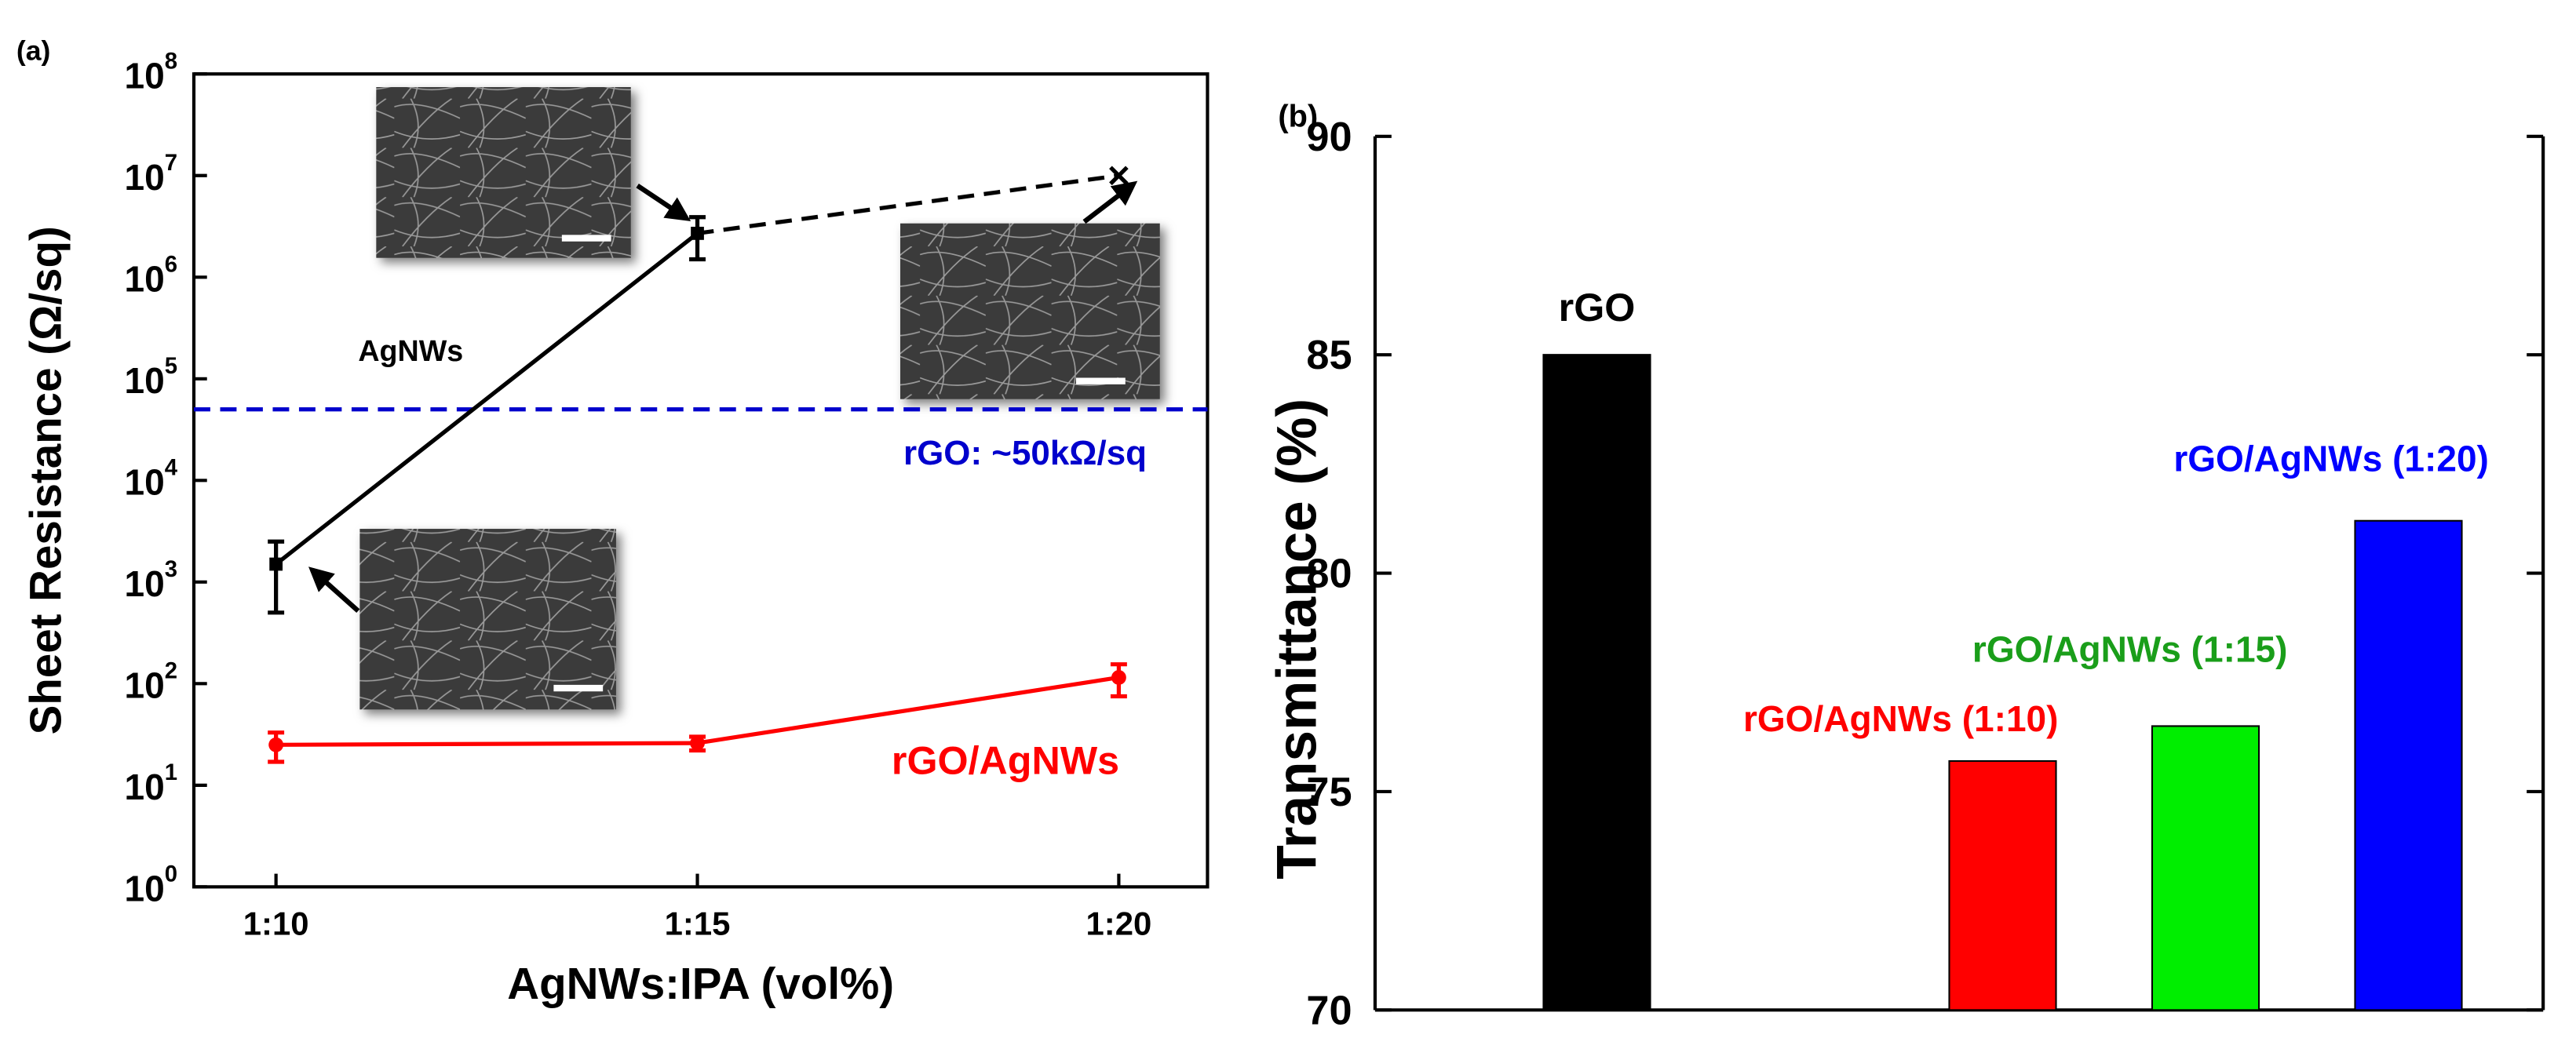  What do you see at coordinates (1329, 574) in the screenshot?
I see `y-tick-label: 80` at bounding box center [1329, 574].